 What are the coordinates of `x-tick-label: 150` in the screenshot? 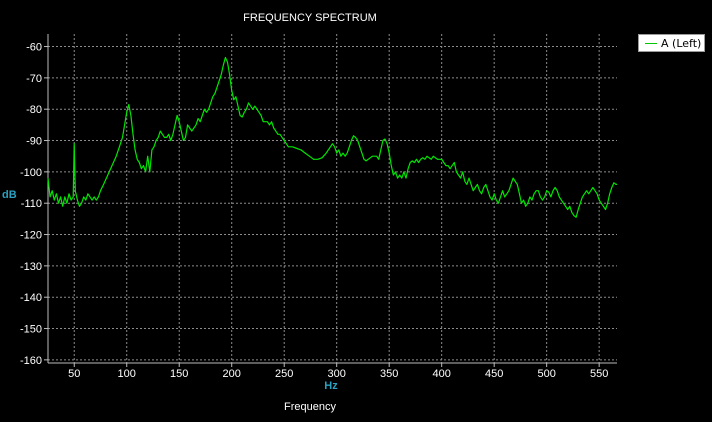 It's located at (179, 374).